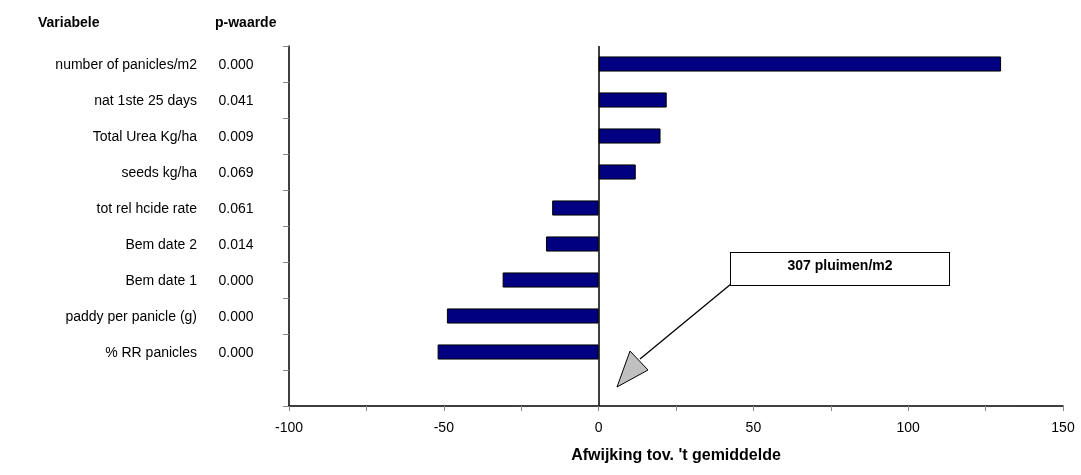 The height and width of the screenshot is (475, 1081). What do you see at coordinates (147, 208) in the screenshot?
I see `y-tick-label: tot rel hcide rate` at bounding box center [147, 208].